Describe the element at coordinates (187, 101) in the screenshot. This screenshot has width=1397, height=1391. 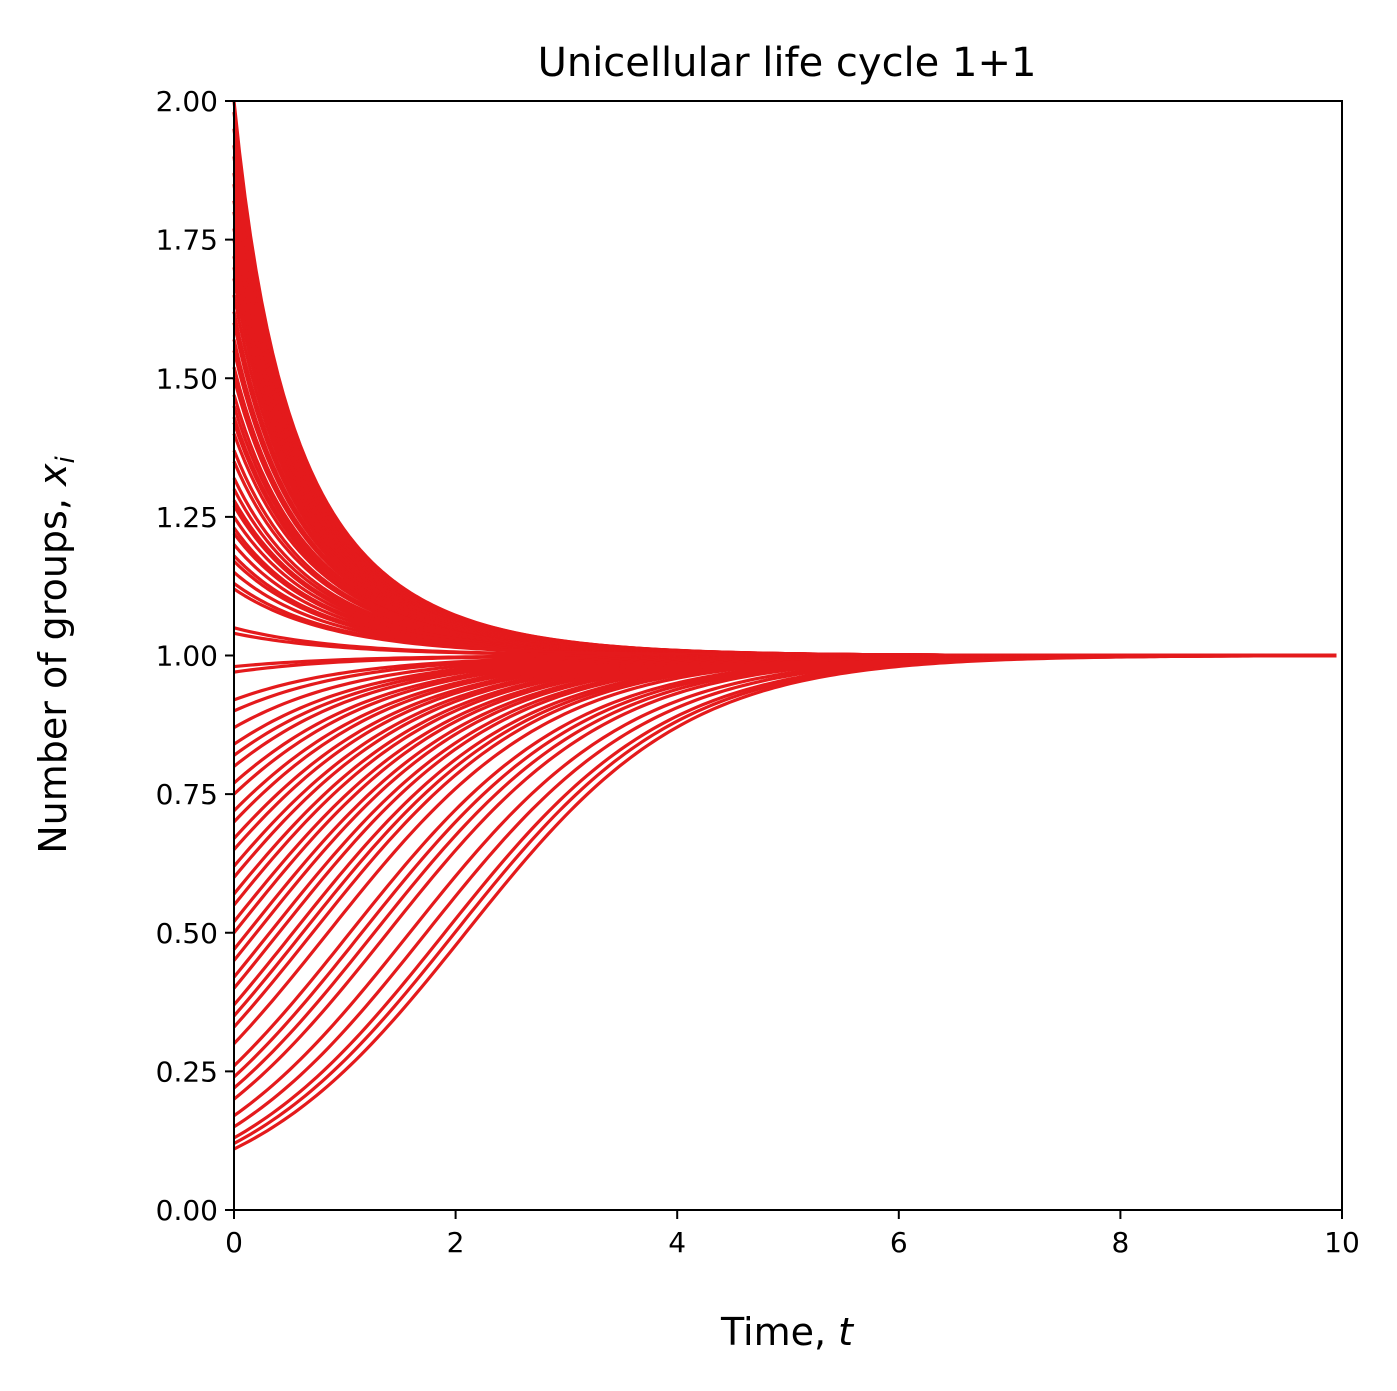
I see `y-tick-label: 2.00` at that location.